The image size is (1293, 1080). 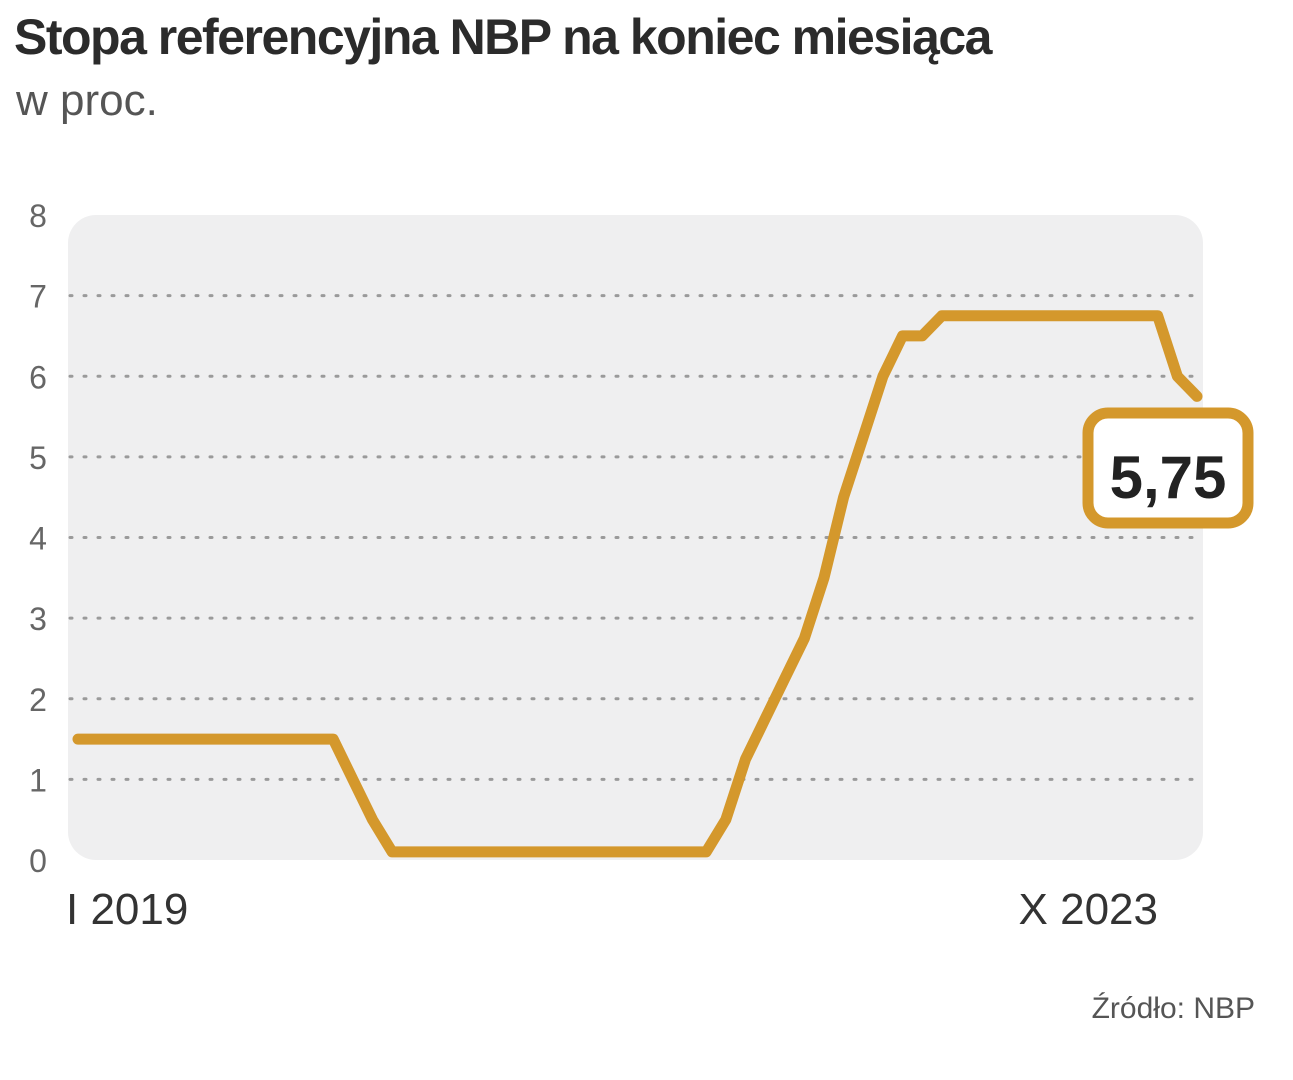 What do you see at coordinates (38, 700) in the screenshot?
I see `y-tick-label: 2` at bounding box center [38, 700].